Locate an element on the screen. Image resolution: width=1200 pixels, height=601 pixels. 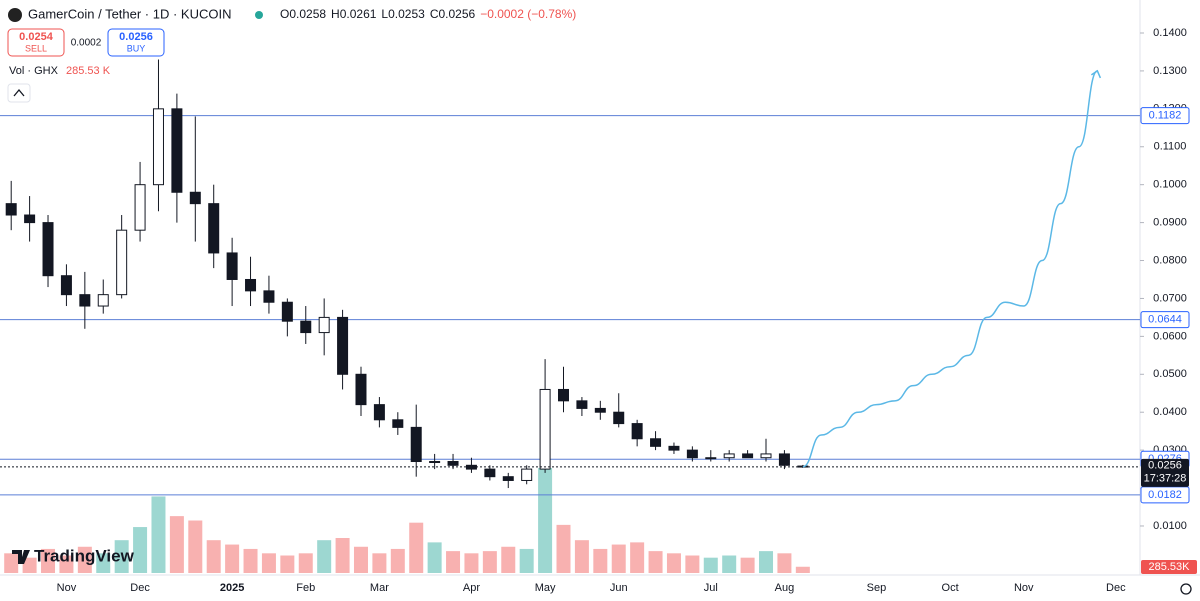
y-tick-label: 0.0600 is located at coordinates (1170, 336).